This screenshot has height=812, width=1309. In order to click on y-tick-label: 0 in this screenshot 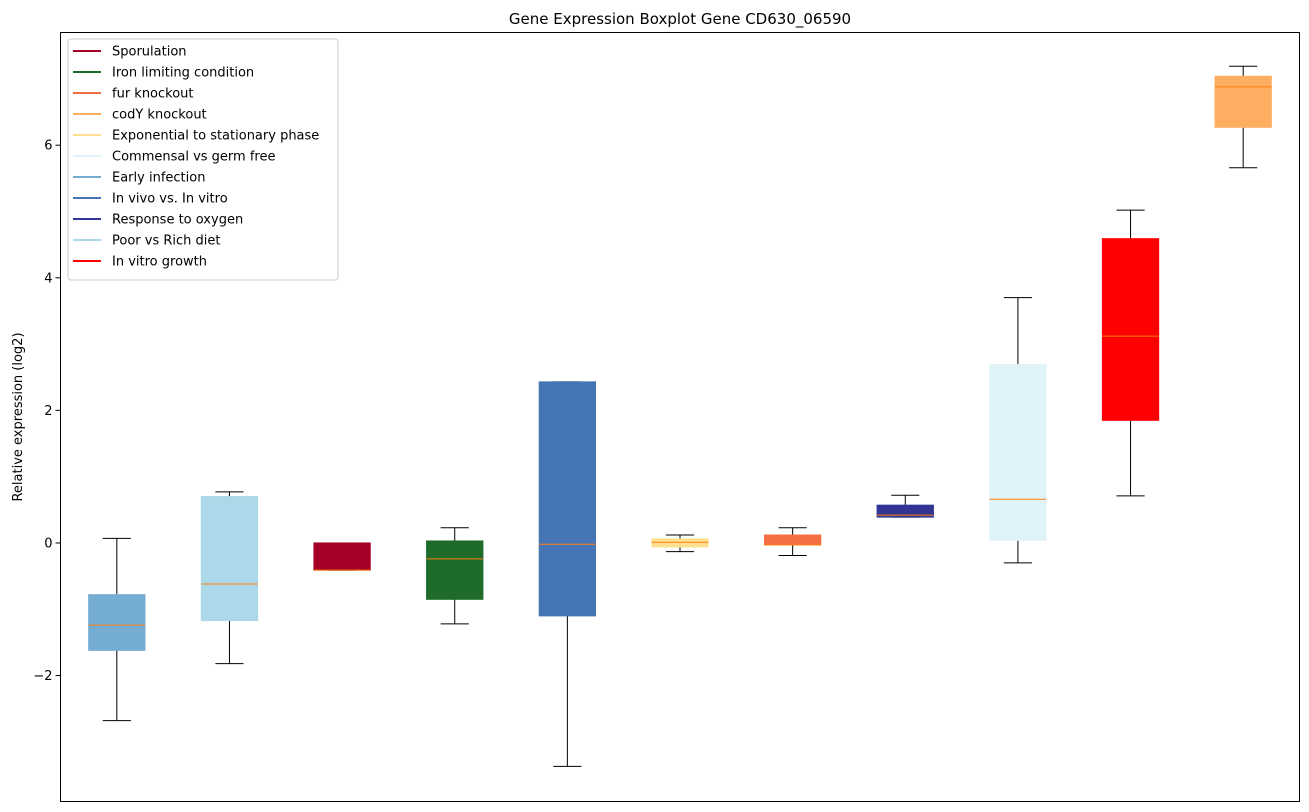, I will do `click(48, 543)`.